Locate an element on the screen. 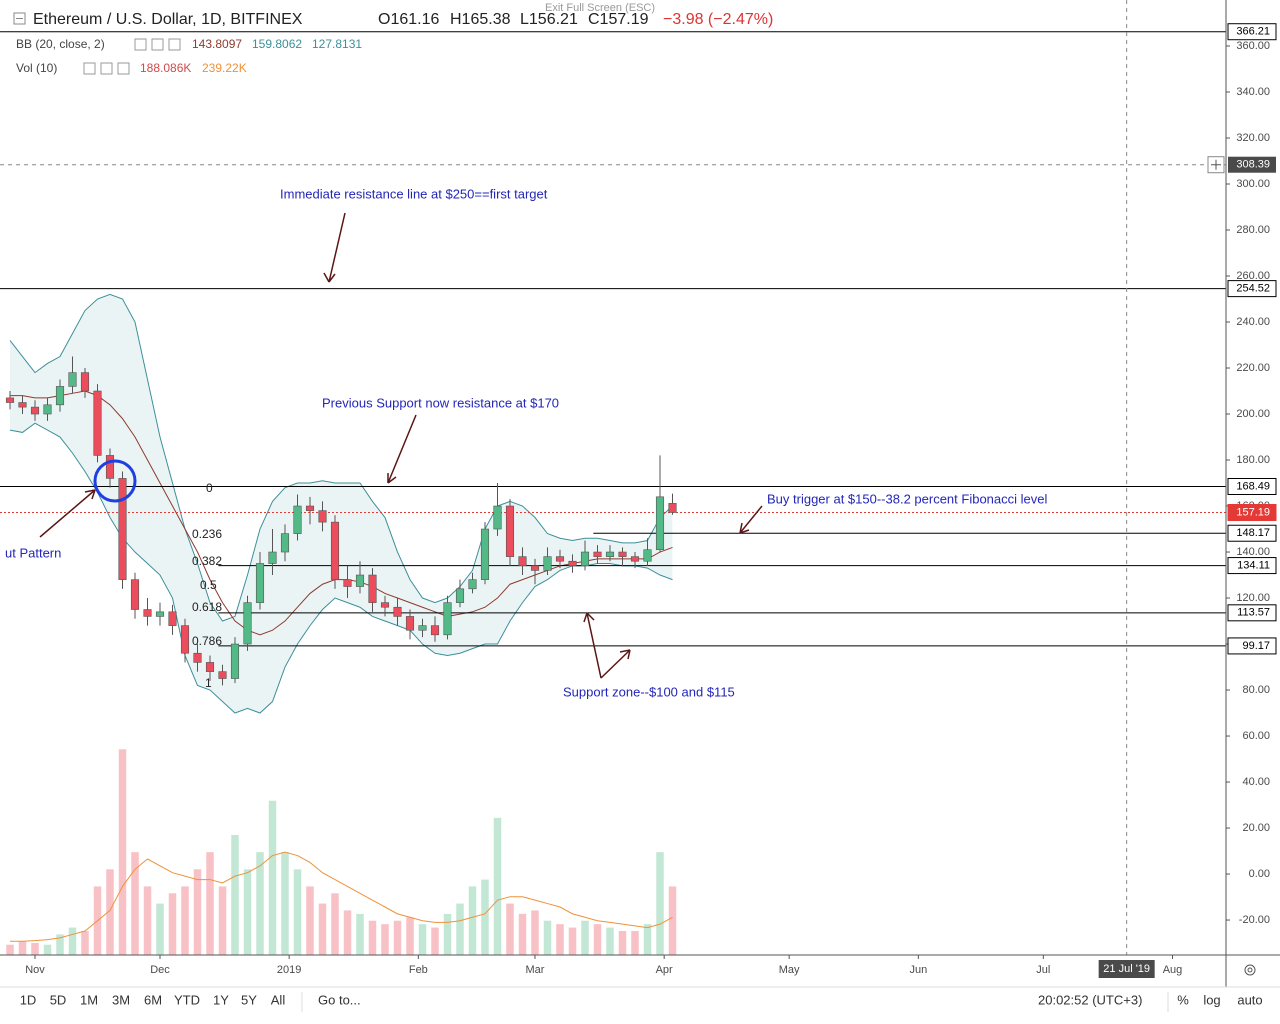  range-button: 5D is located at coordinates (58, 999).